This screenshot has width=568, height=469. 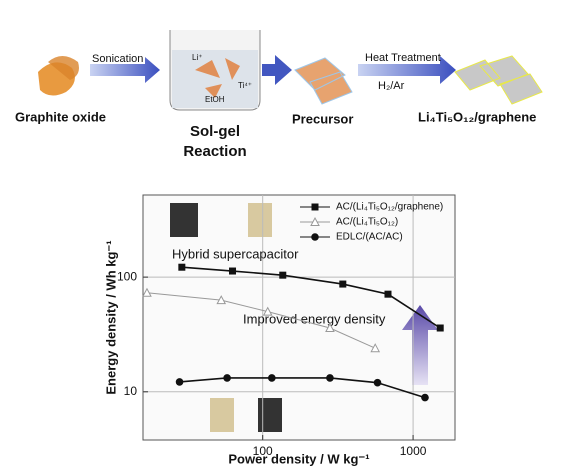 What do you see at coordinates (477, 116) in the screenshot?
I see `stage-label: Li₄Ti₅O₁₂/graphene` at bounding box center [477, 116].